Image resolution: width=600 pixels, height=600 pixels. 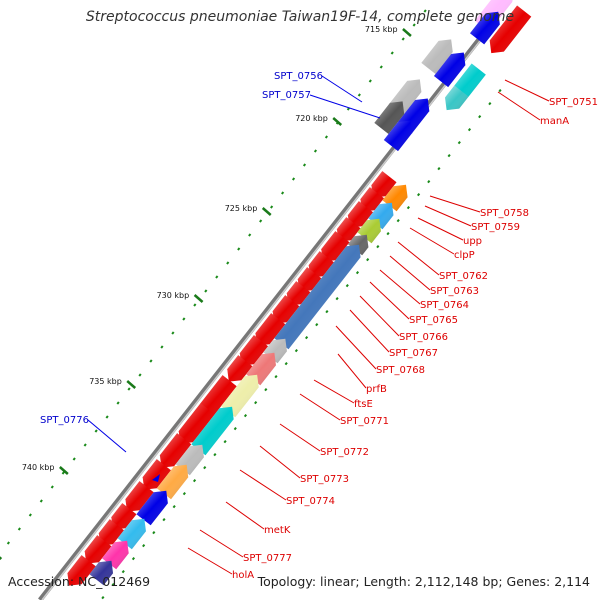 What do you see at coordinates (495, 227) in the screenshot?
I see `gene-label-spt_0759: SPT_0759` at bounding box center [495, 227].